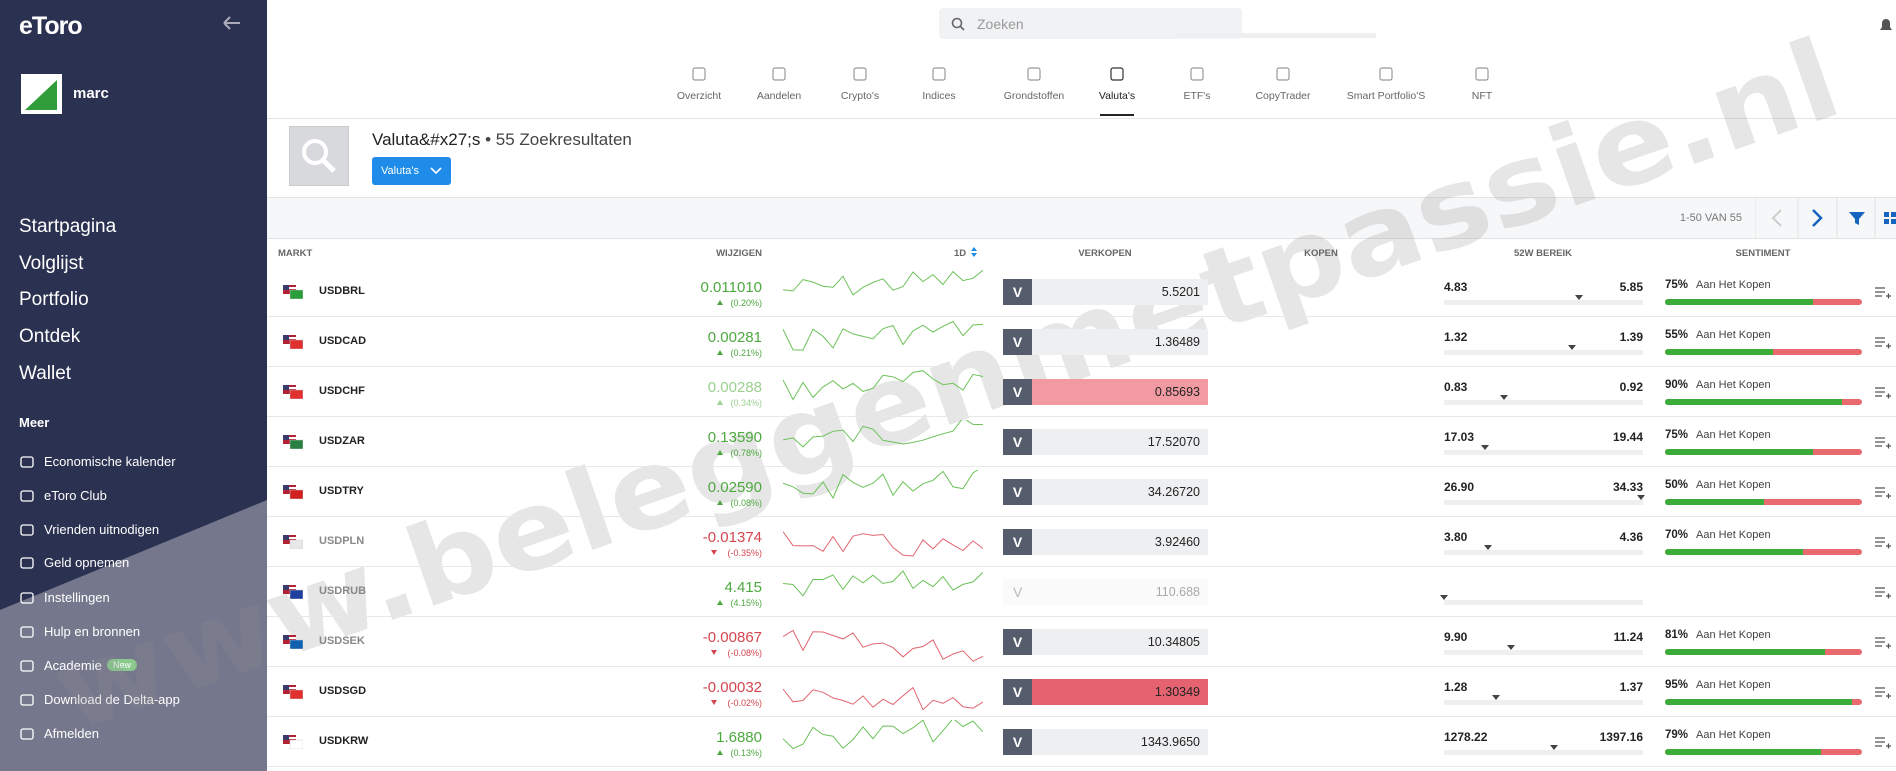 Image resolution: width=1896 pixels, height=771 pixels. What do you see at coordinates (102, 529) in the screenshot?
I see `menu-item: Vrienden uitnodigen` at bounding box center [102, 529].